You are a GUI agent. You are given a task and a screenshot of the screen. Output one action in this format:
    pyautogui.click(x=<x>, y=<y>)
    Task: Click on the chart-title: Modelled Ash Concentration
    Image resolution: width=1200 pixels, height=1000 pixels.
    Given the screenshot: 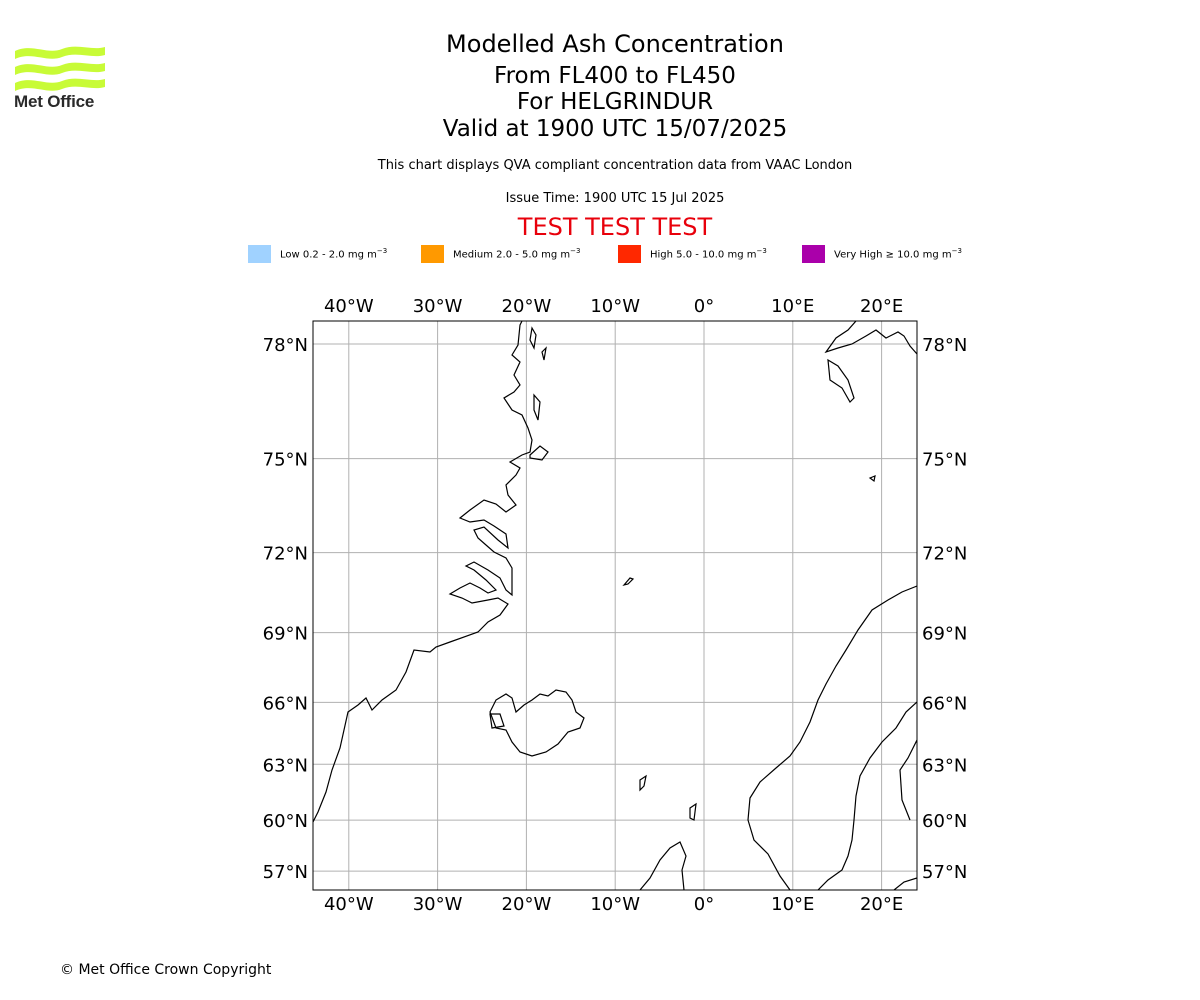 What is the action you would take?
    pyautogui.click(x=615, y=44)
    